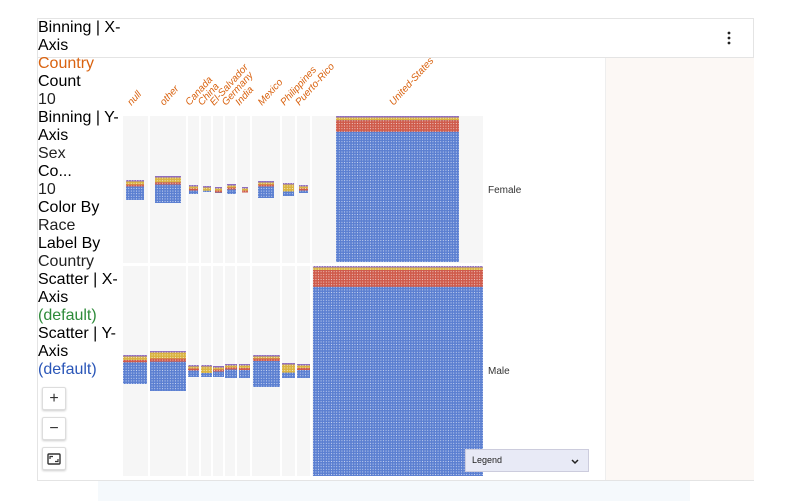 The height and width of the screenshot is (501, 800). What do you see at coordinates (170, 95) in the screenshot?
I see `column-label: other` at bounding box center [170, 95].